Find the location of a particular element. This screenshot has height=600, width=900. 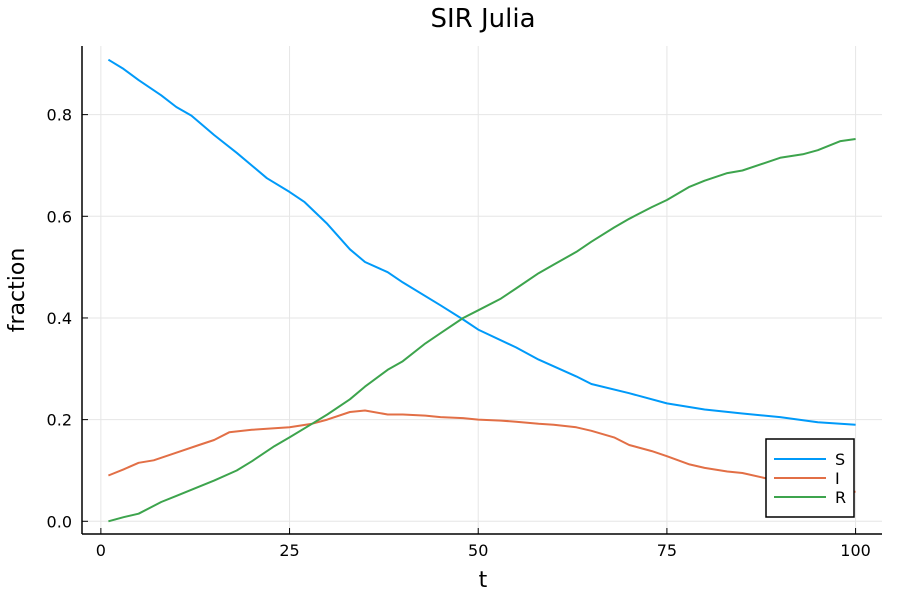

chart-title: SIR Julia is located at coordinates (482, 19).